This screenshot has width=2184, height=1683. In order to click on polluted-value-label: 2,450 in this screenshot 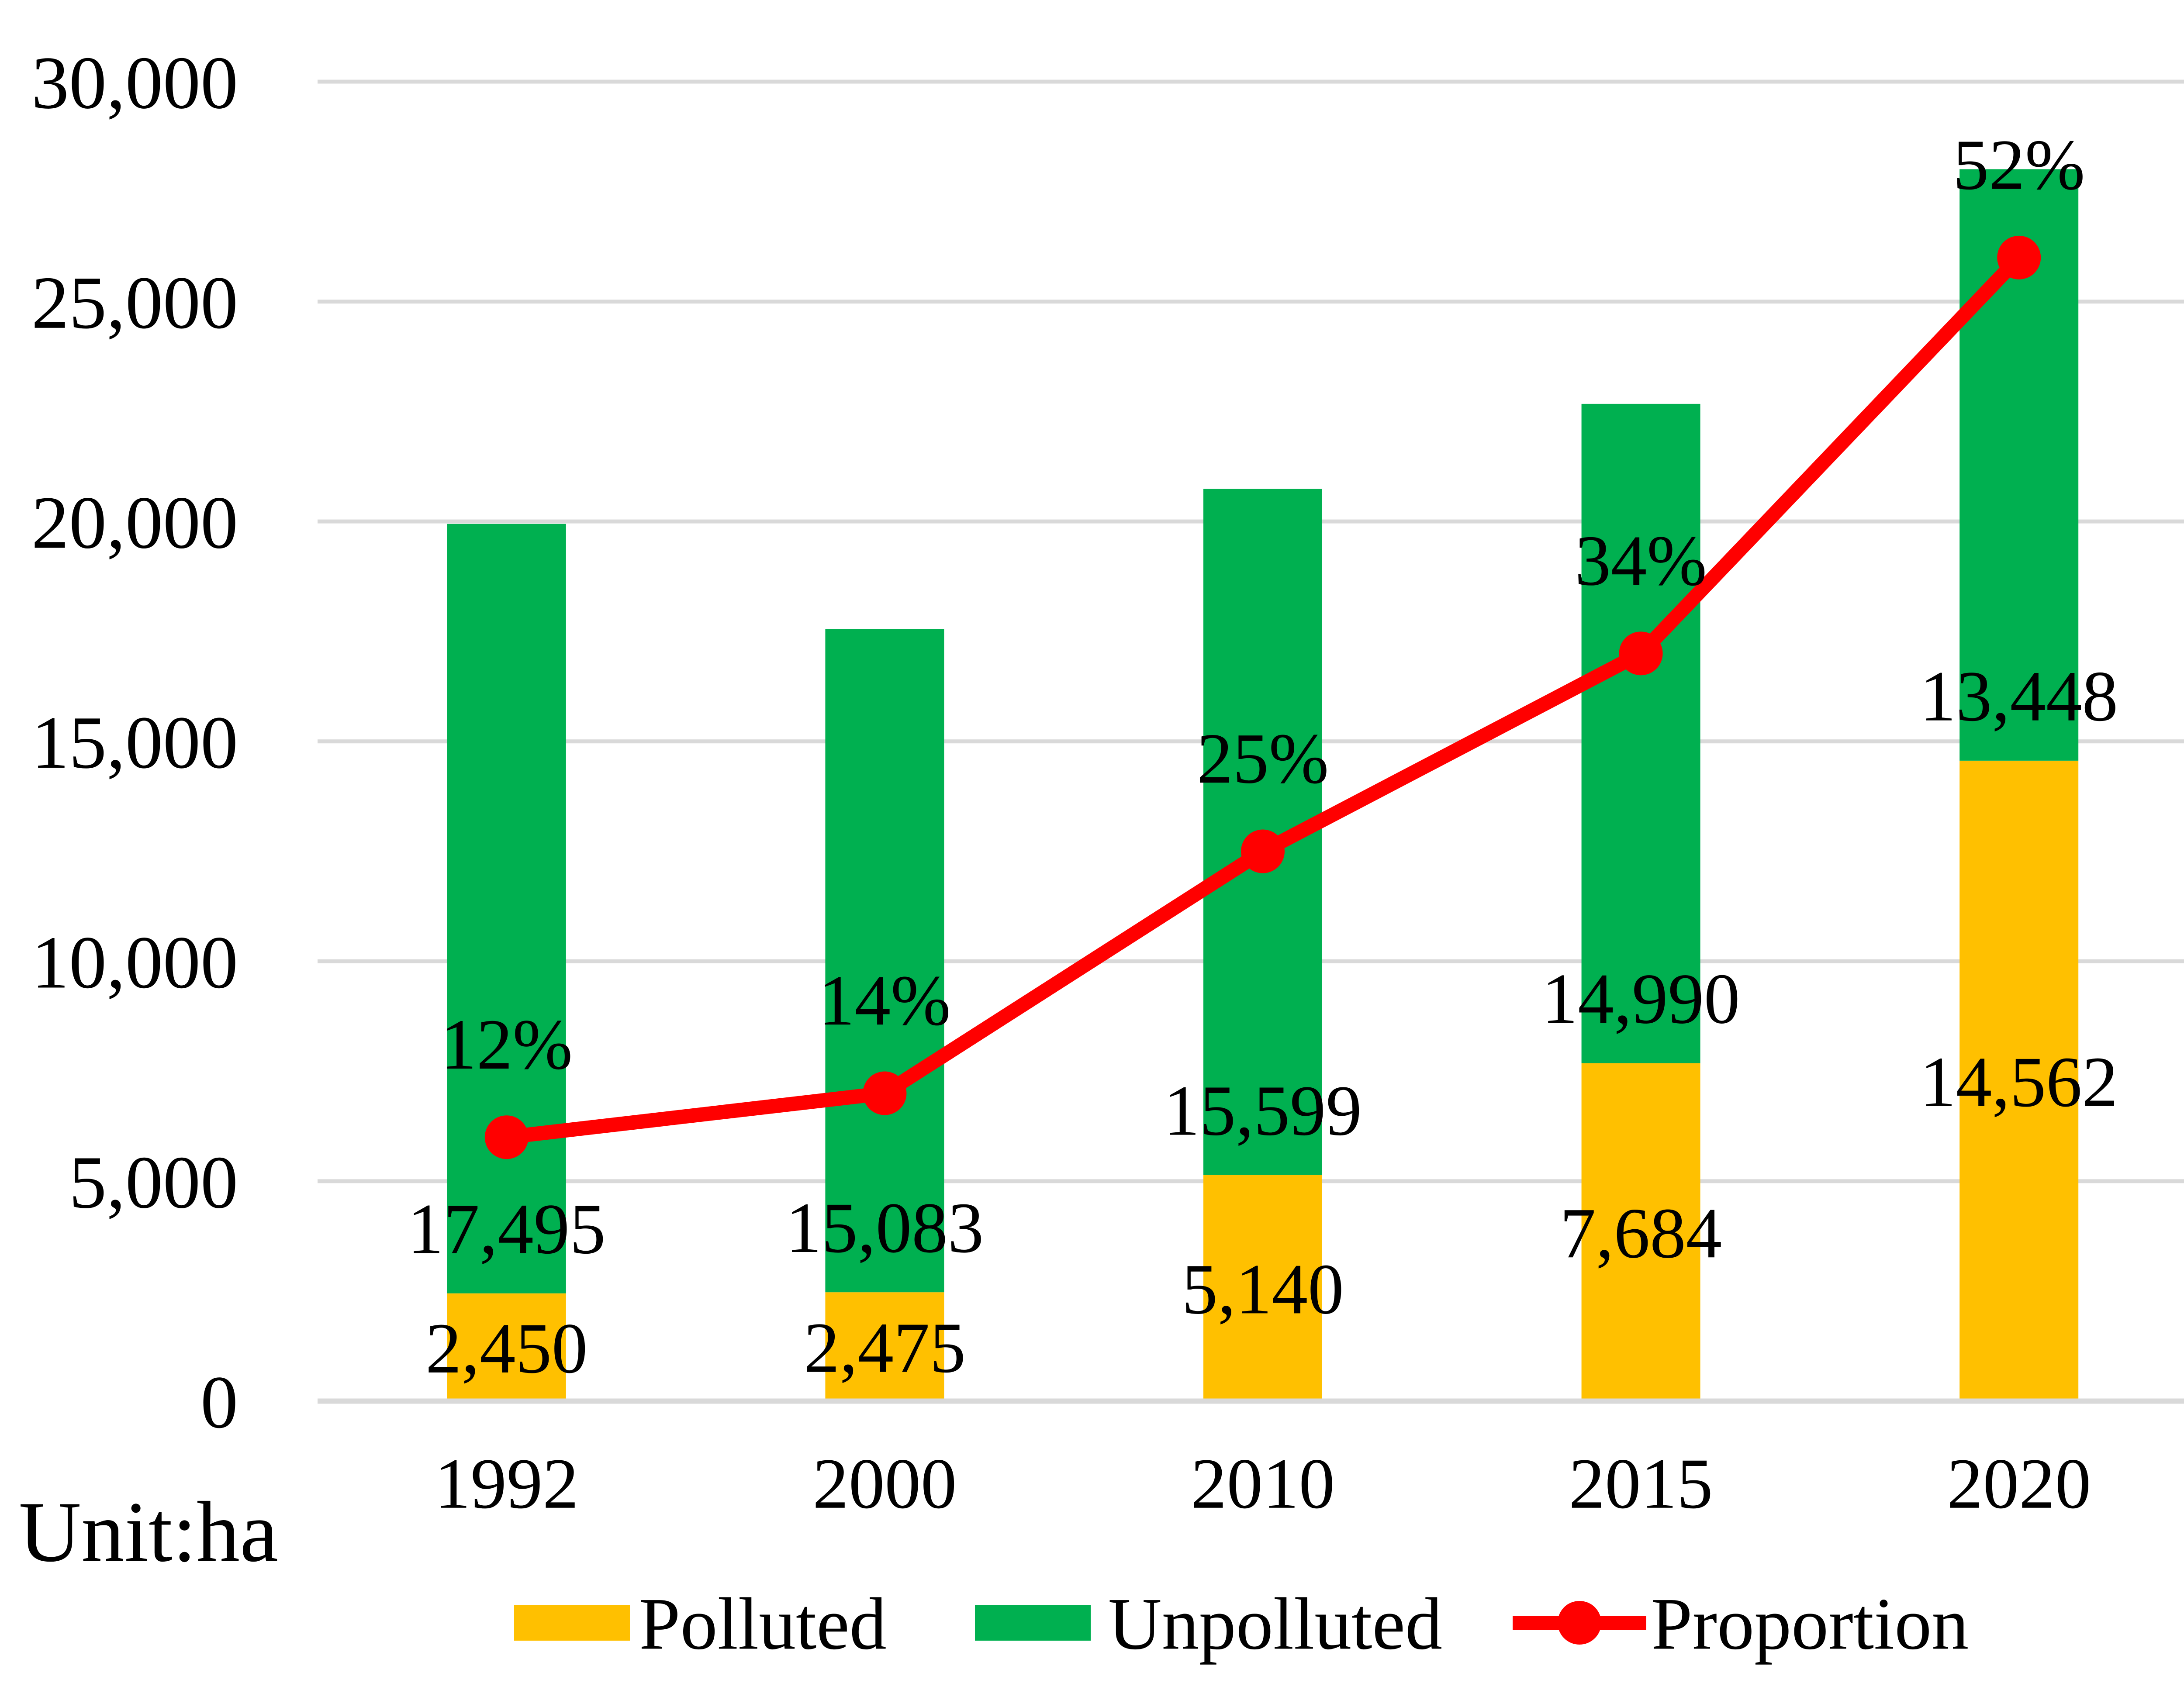, I will do `click(506, 1348)`.